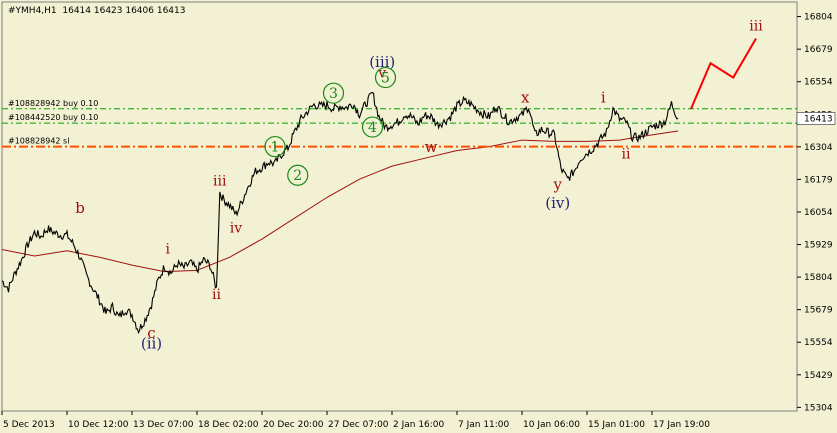 This screenshot has width=837, height=433. What do you see at coordinates (484, 425) in the screenshot?
I see `x-tick-label: 7 Jan 11:00` at bounding box center [484, 425].